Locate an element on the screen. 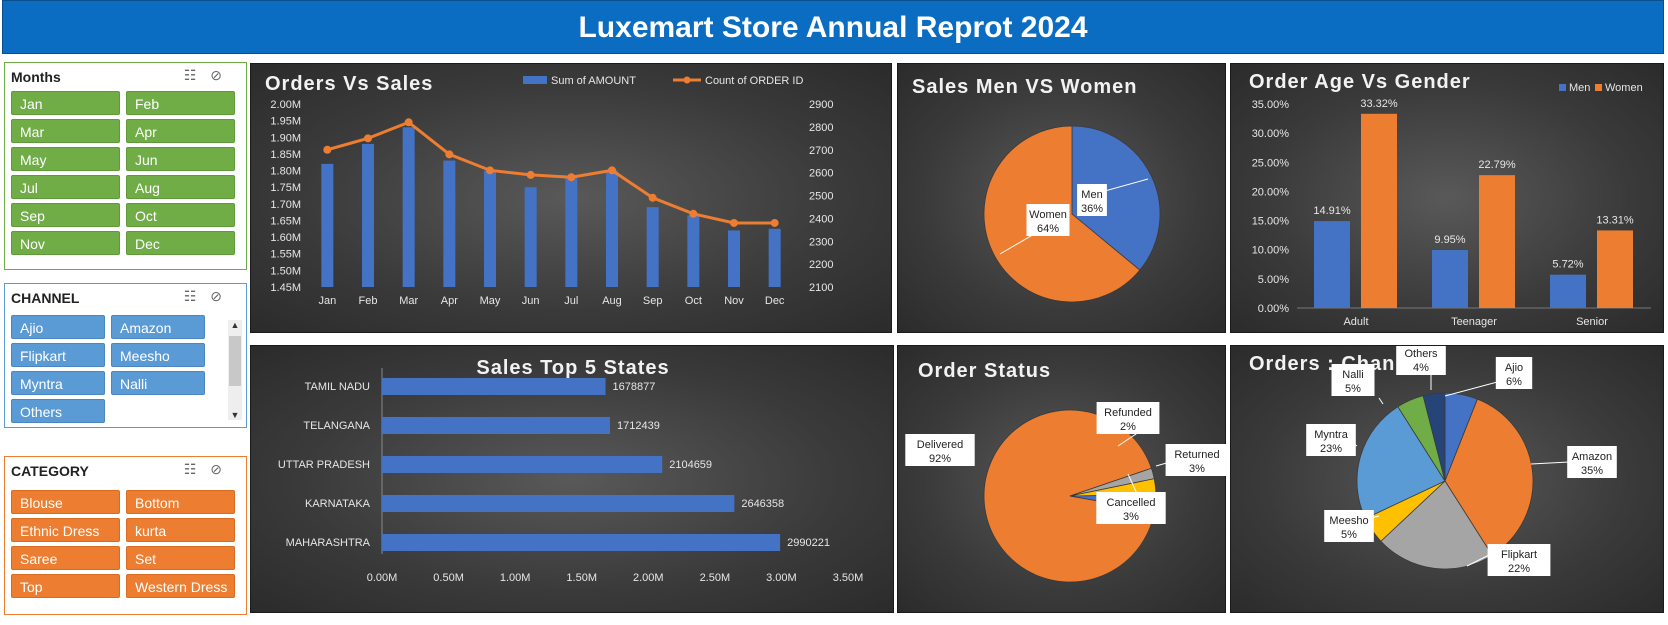 Image resolution: width=1668 pixels, height=625 pixels. legend-marker-orders is located at coordinates (687, 80).